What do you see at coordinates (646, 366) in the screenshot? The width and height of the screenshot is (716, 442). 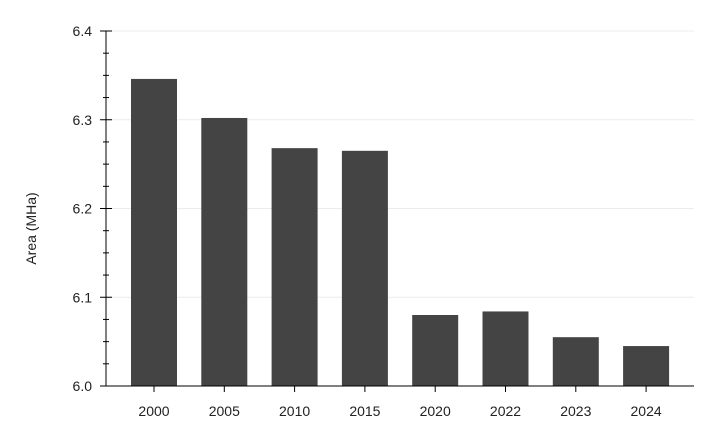 I see `bar-2024` at bounding box center [646, 366].